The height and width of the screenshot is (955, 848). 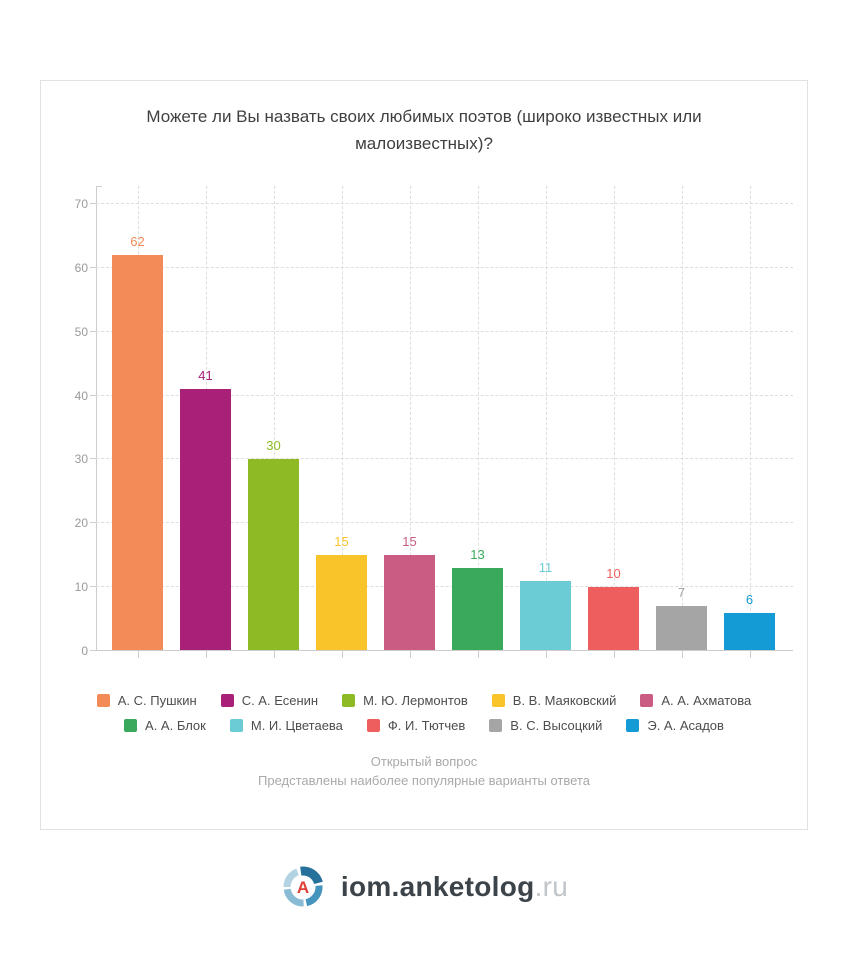 I want to click on brand-name: iom.anketolog.ru, so click(x=454, y=887).